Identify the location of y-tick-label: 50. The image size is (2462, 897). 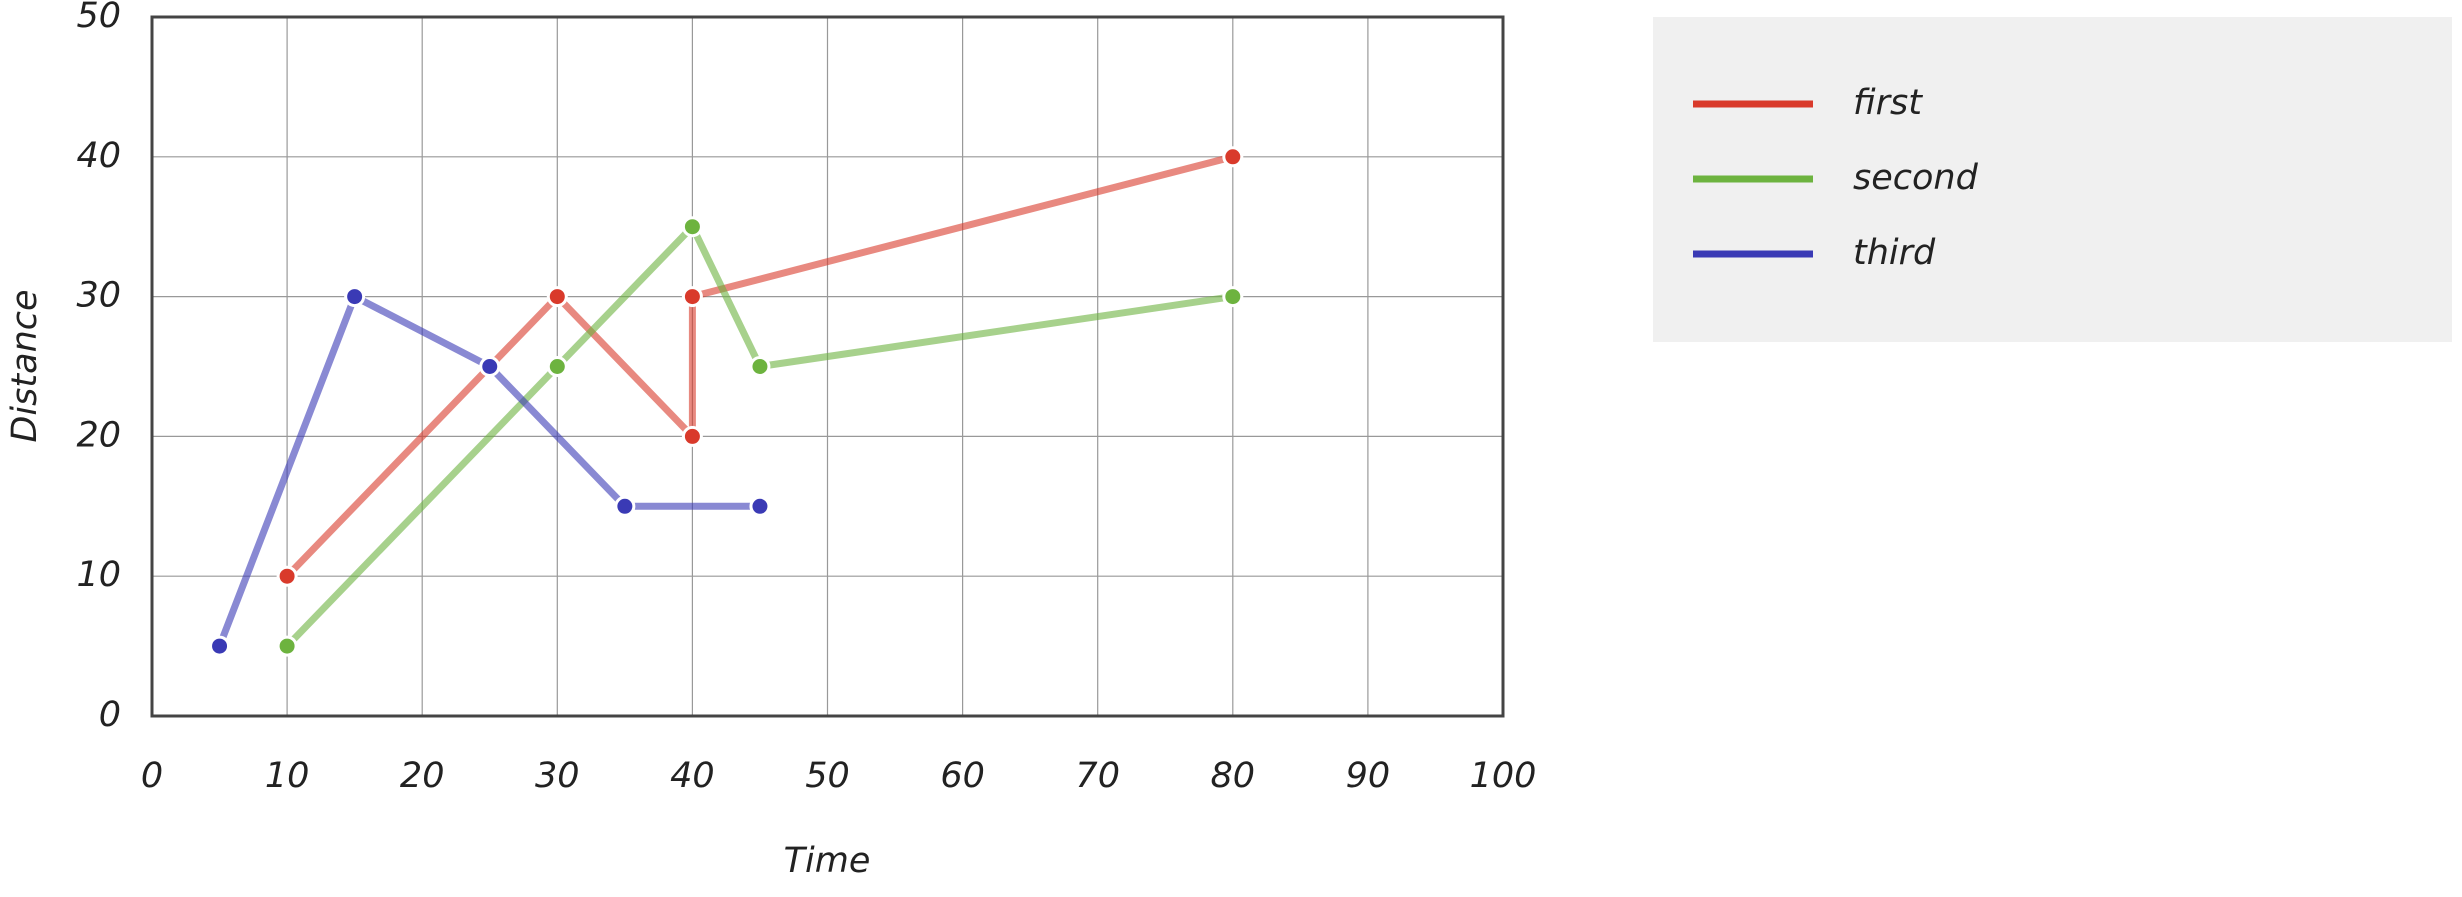
(98, 18).